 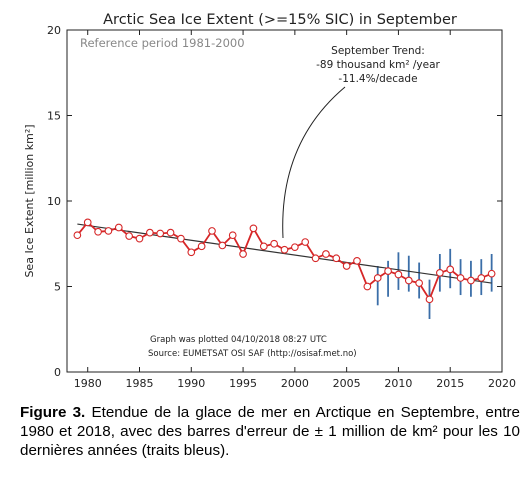 What do you see at coordinates (57, 372) in the screenshot?
I see `y-tick-label: 0` at bounding box center [57, 372].